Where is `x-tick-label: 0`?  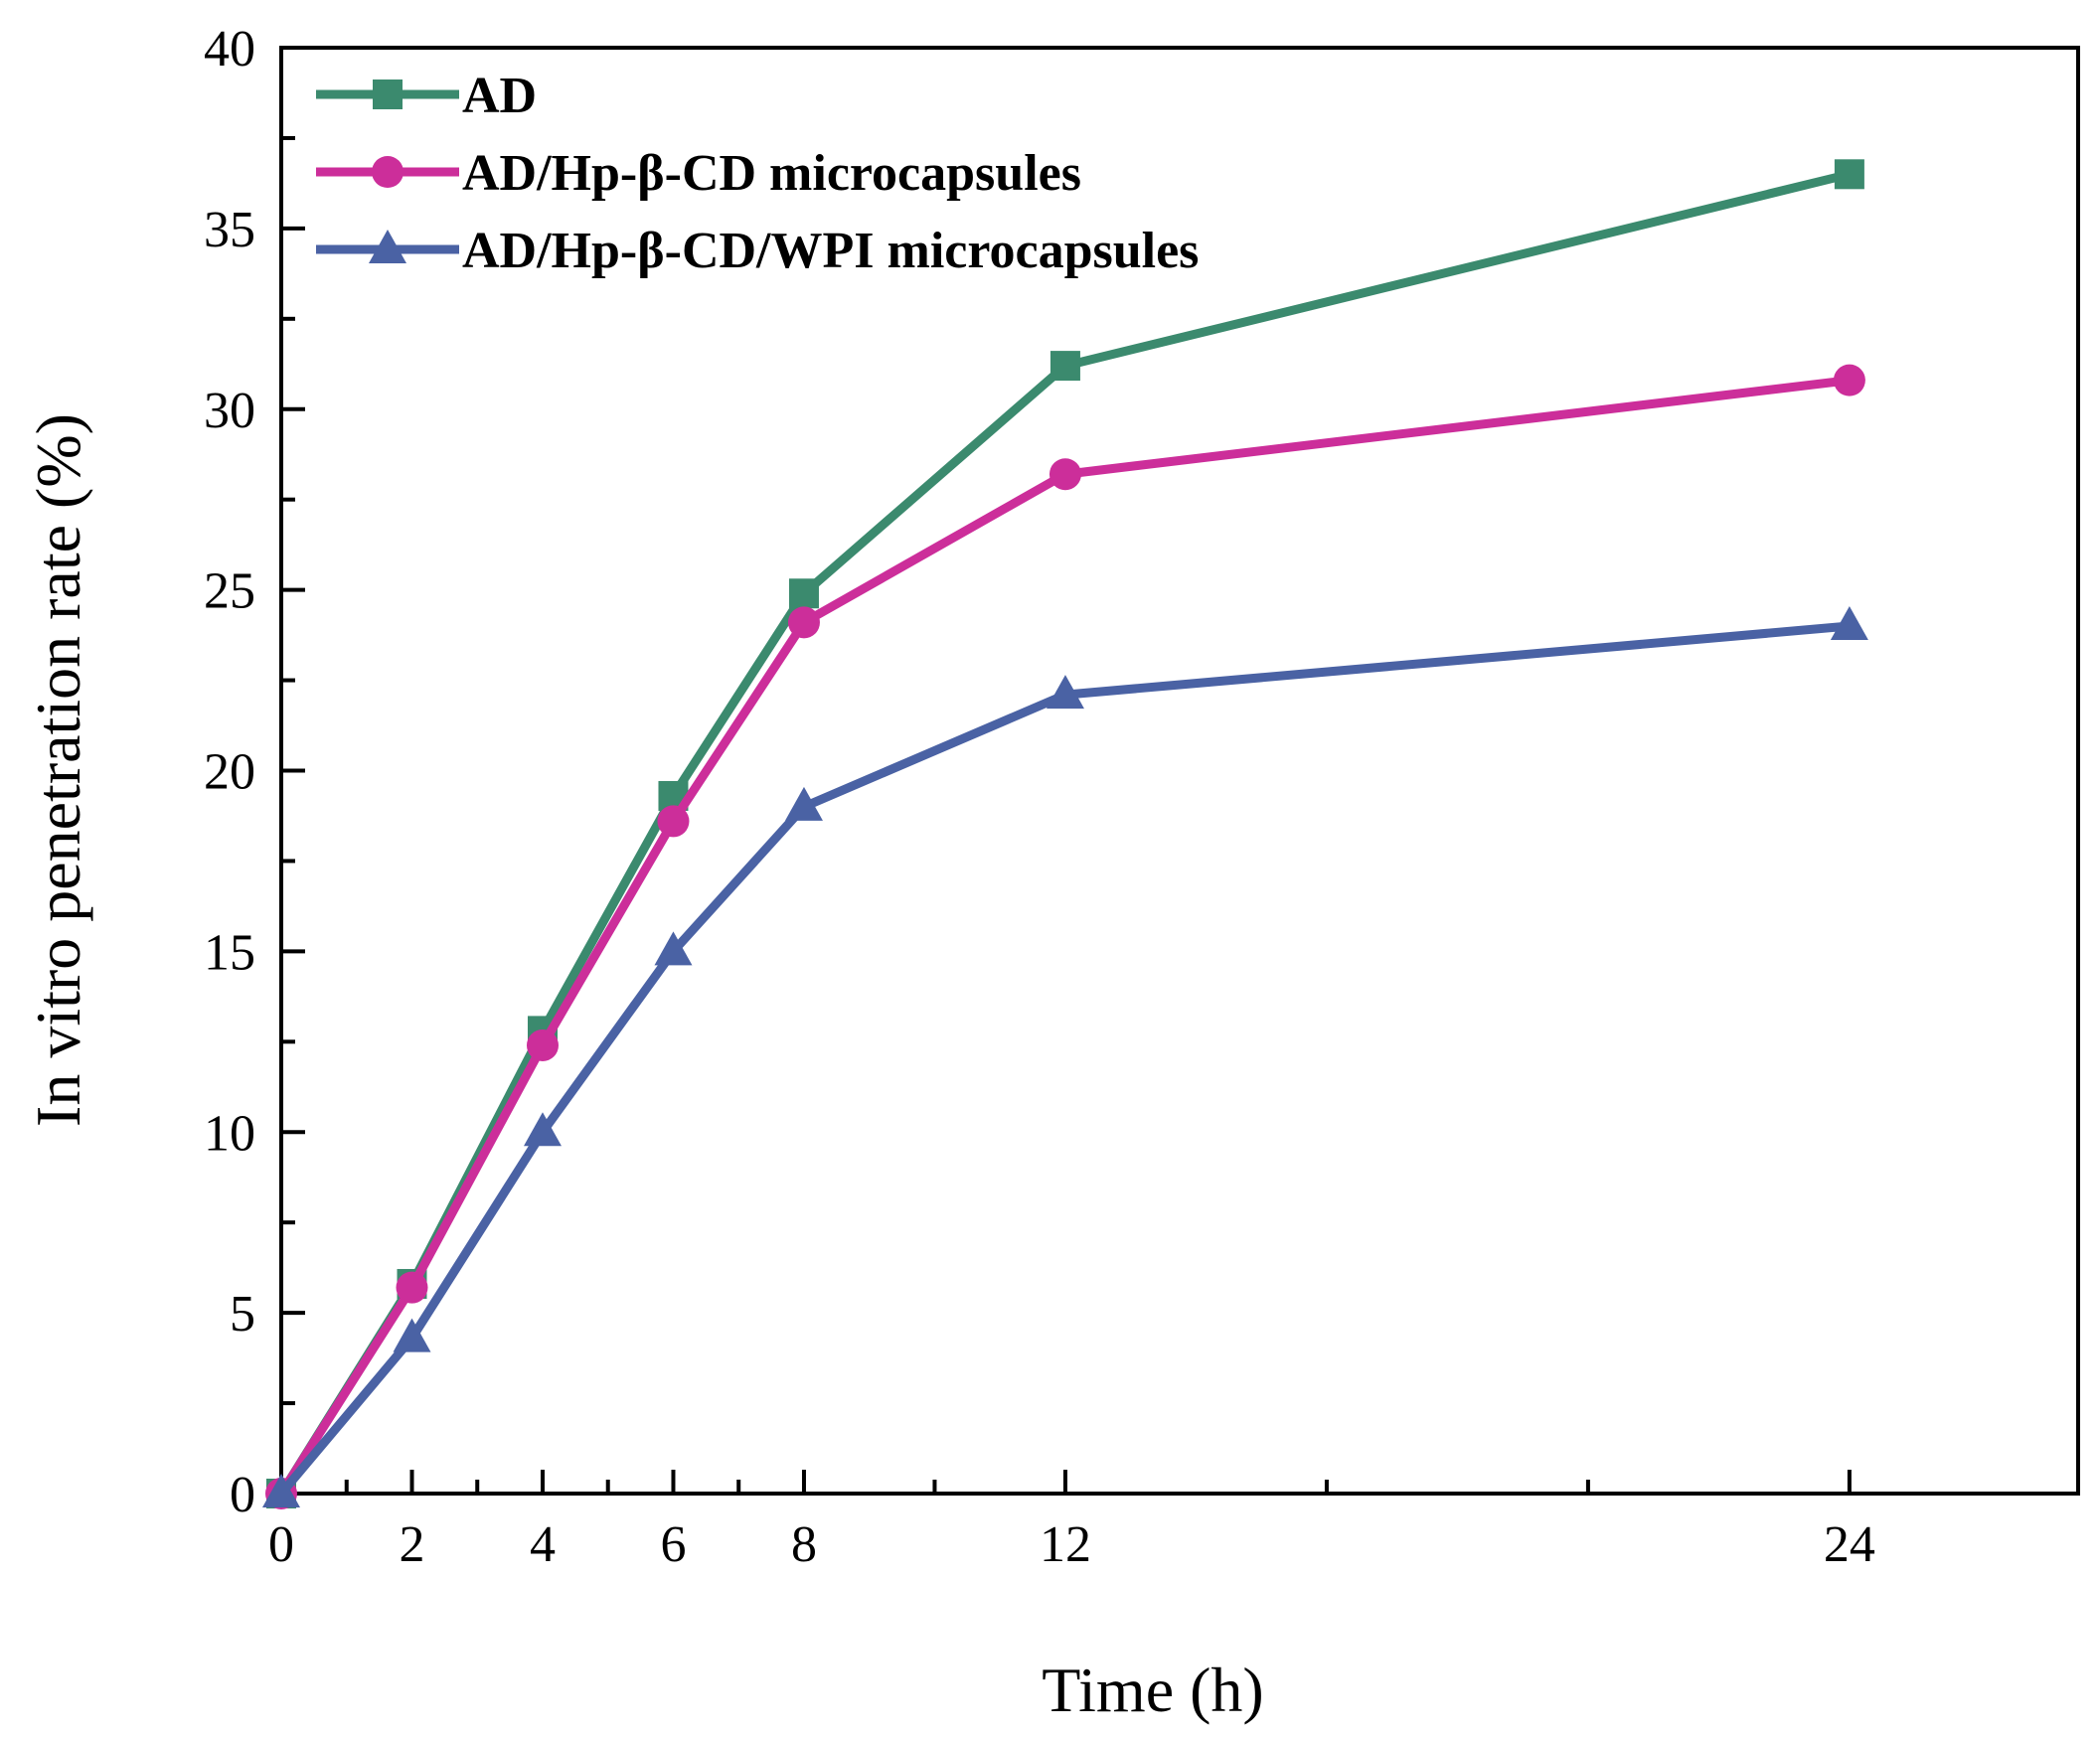 x-tick-label: 0 is located at coordinates (281, 1544).